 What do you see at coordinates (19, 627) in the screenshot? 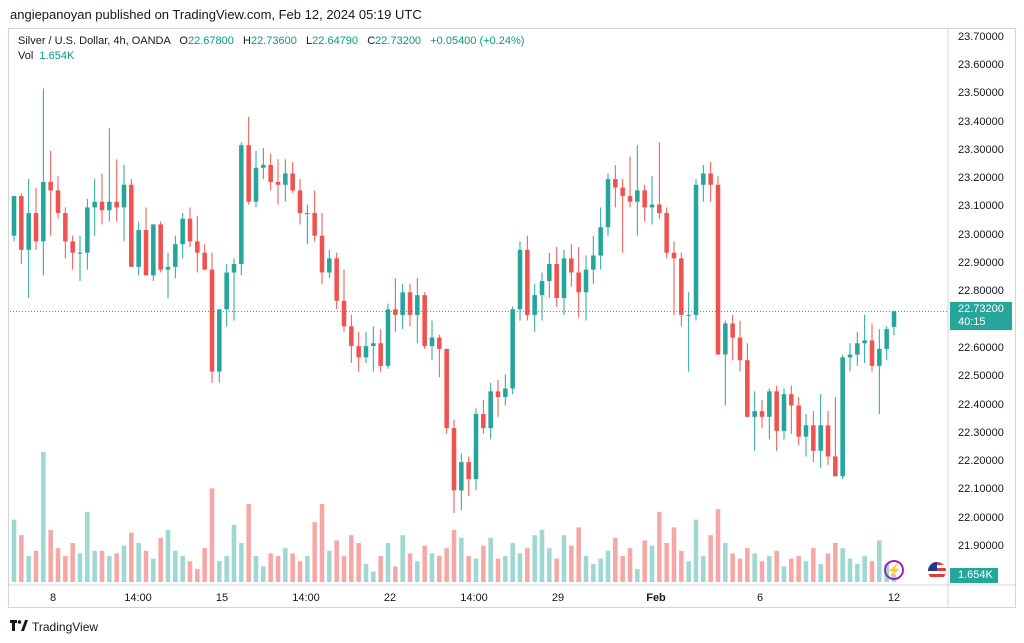
I see `tradingview-logo-icon` at bounding box center [19, 627].